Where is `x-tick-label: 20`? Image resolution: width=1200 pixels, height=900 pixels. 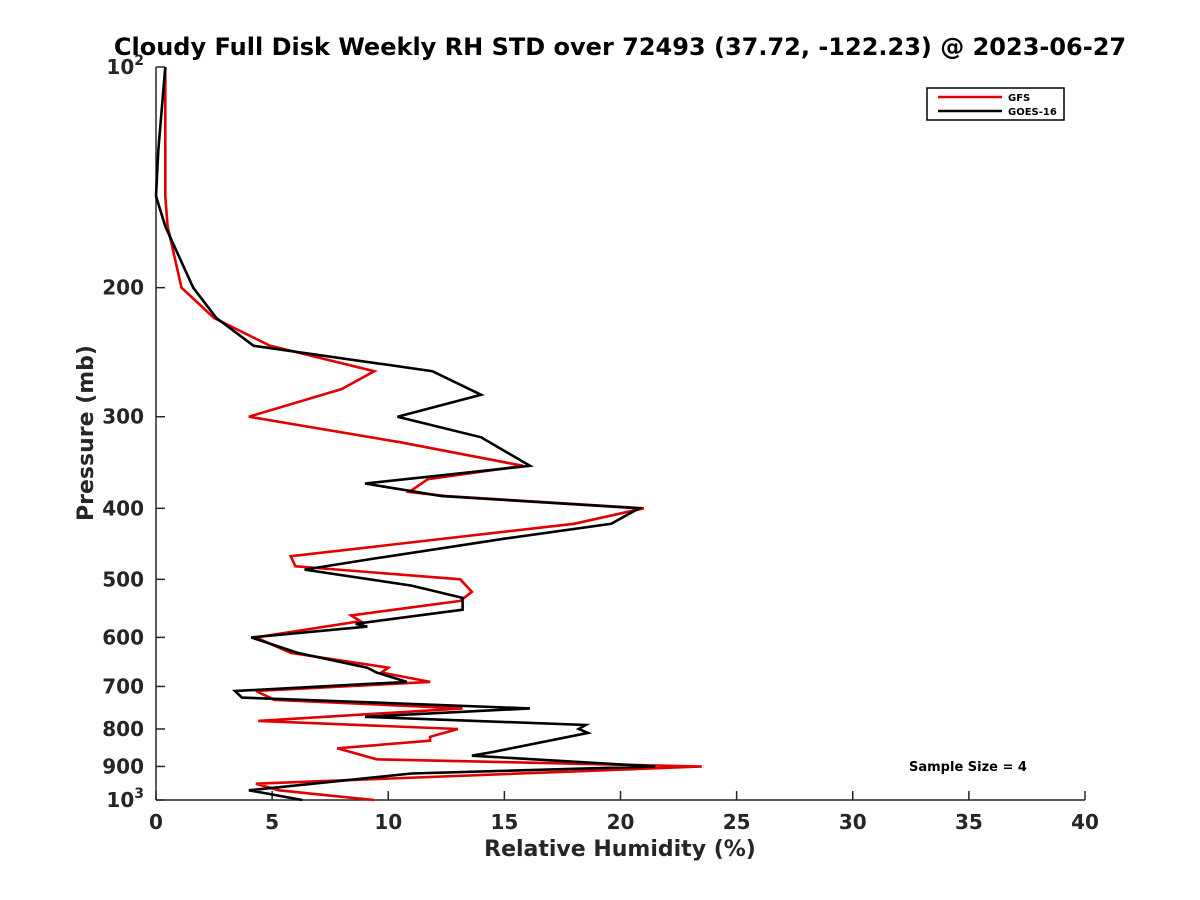 x-tick-label: 20 is located at coordinates (621, 822).